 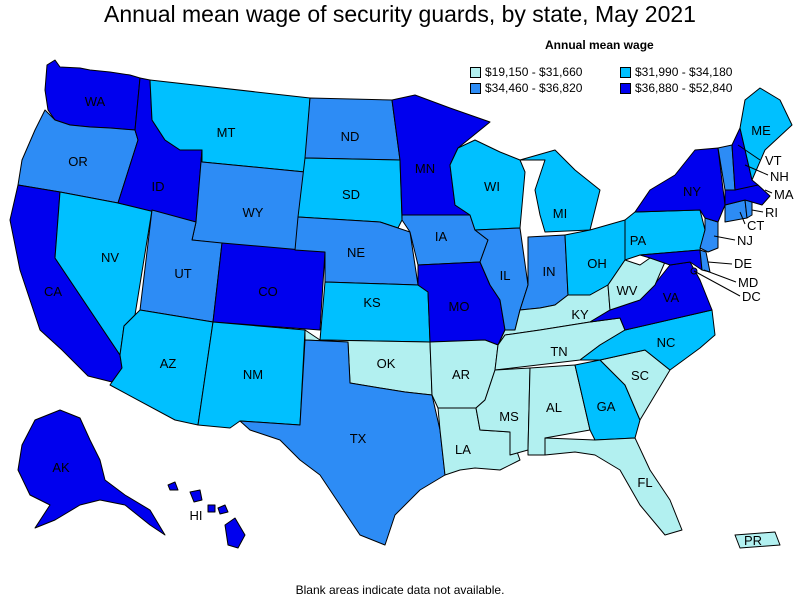 I want to click on state-label-VT: VT, so click(x=773, y=160).